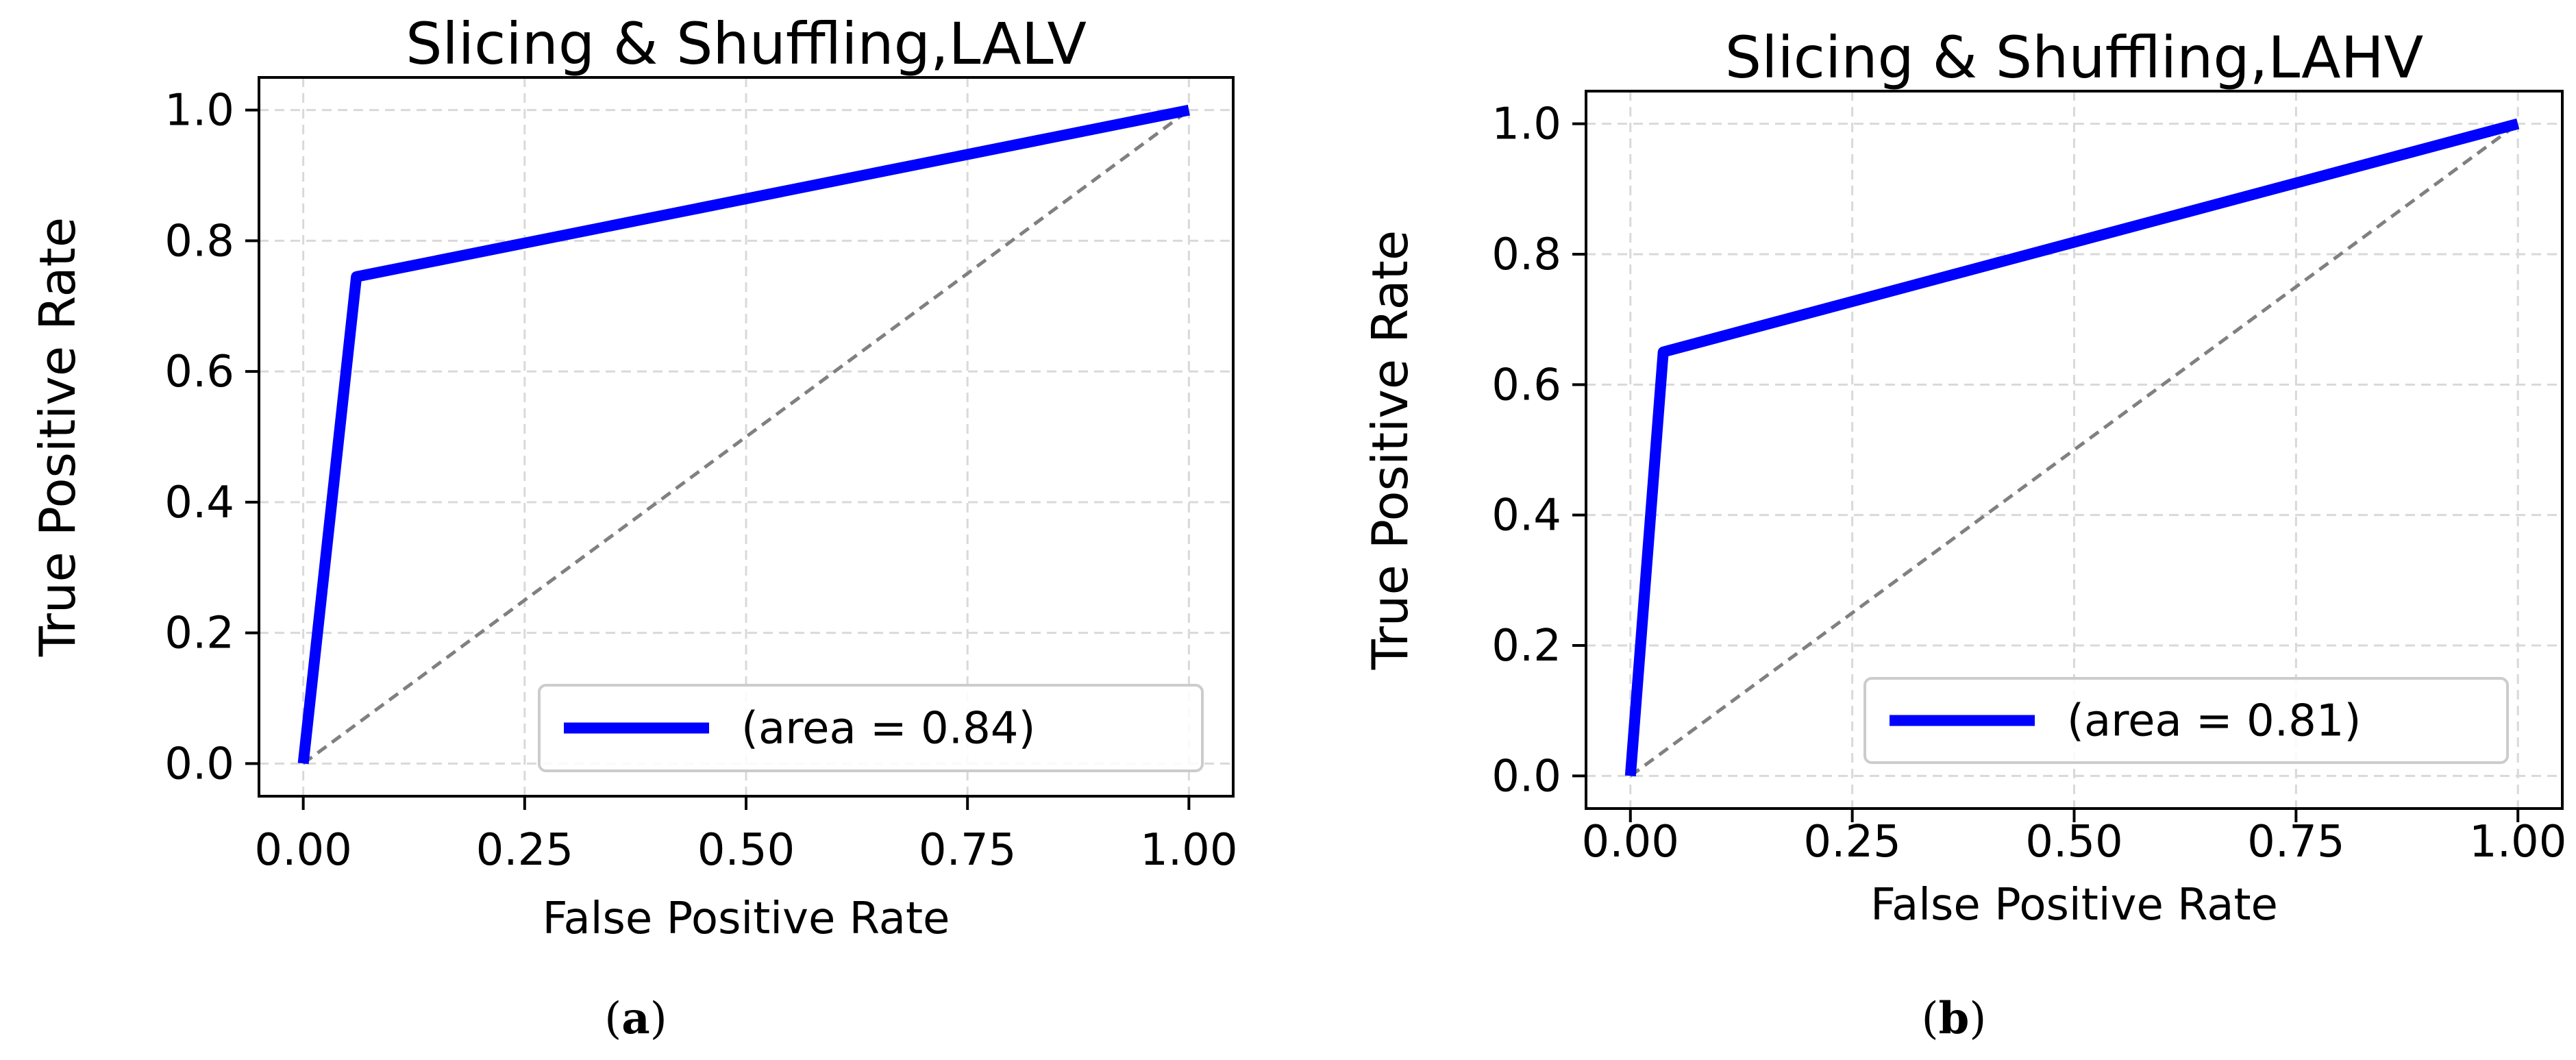 This screenshot has width=2576, height=1060. I want to click on panel-caption: (a), so click(635, 1018).